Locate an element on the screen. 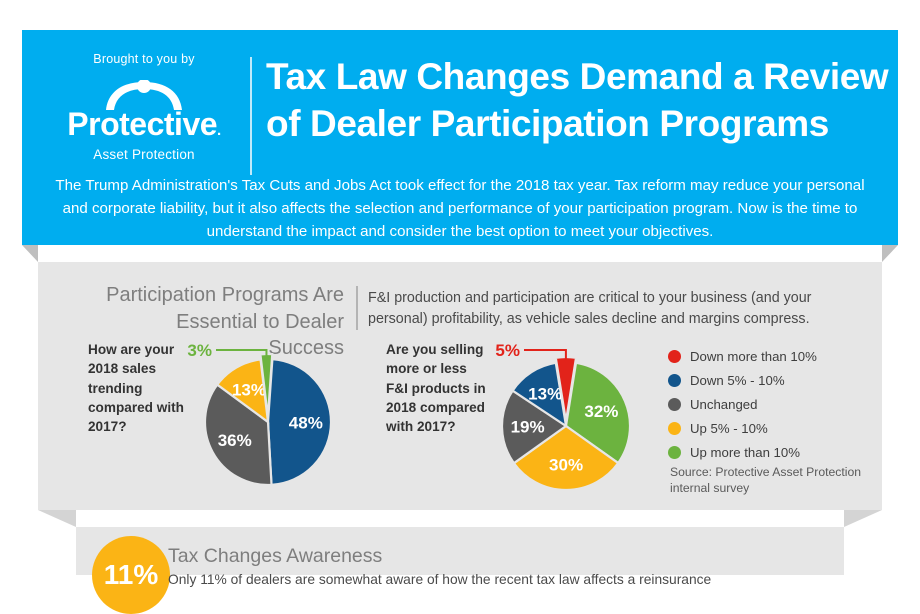 The width and height of the screenshot is (920, 614). pie-callout-label: 5% is located at coordinates (507, 350).